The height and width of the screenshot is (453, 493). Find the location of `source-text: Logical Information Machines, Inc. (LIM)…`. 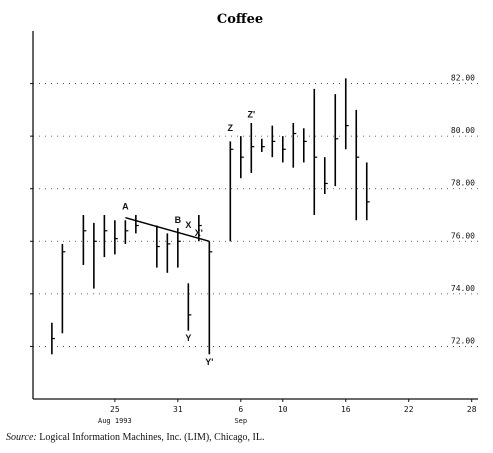

source-text: Logical Information Machines, Inc. (LIM)… is located at coordinates (152, 437).